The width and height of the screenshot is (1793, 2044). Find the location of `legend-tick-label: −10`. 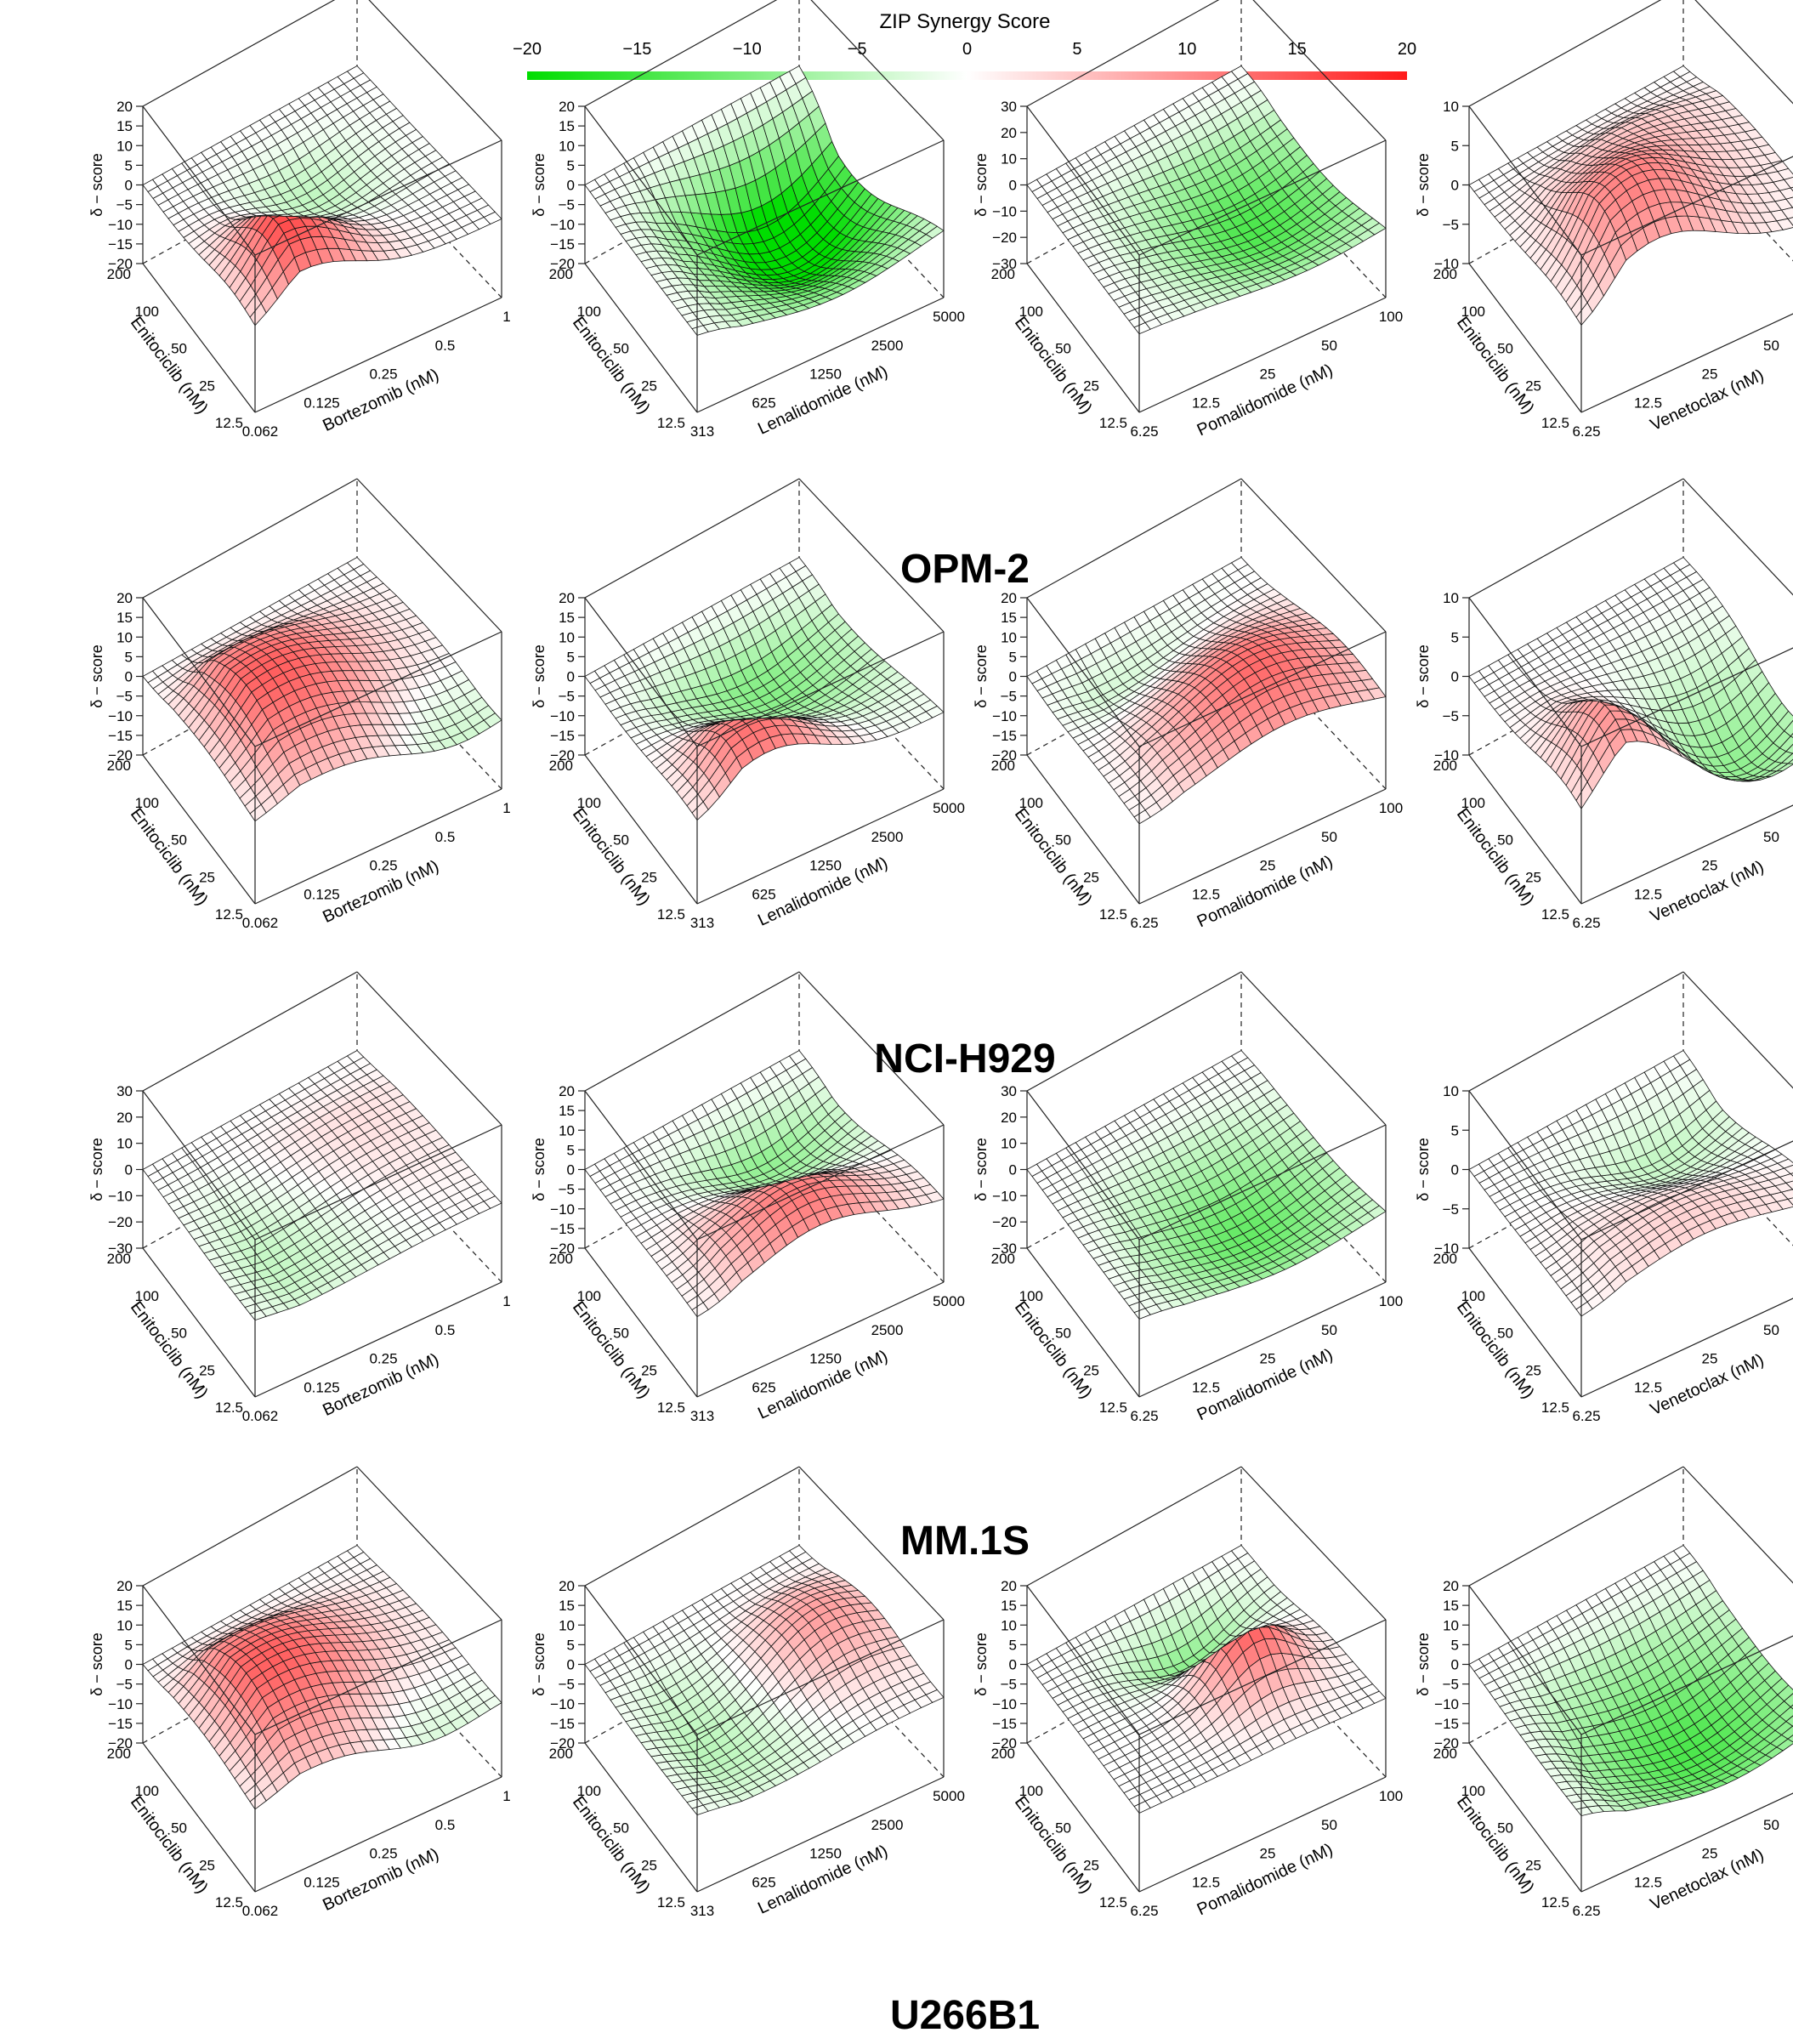

legend-tick-label: −10 is located at coordinates (747, 50).